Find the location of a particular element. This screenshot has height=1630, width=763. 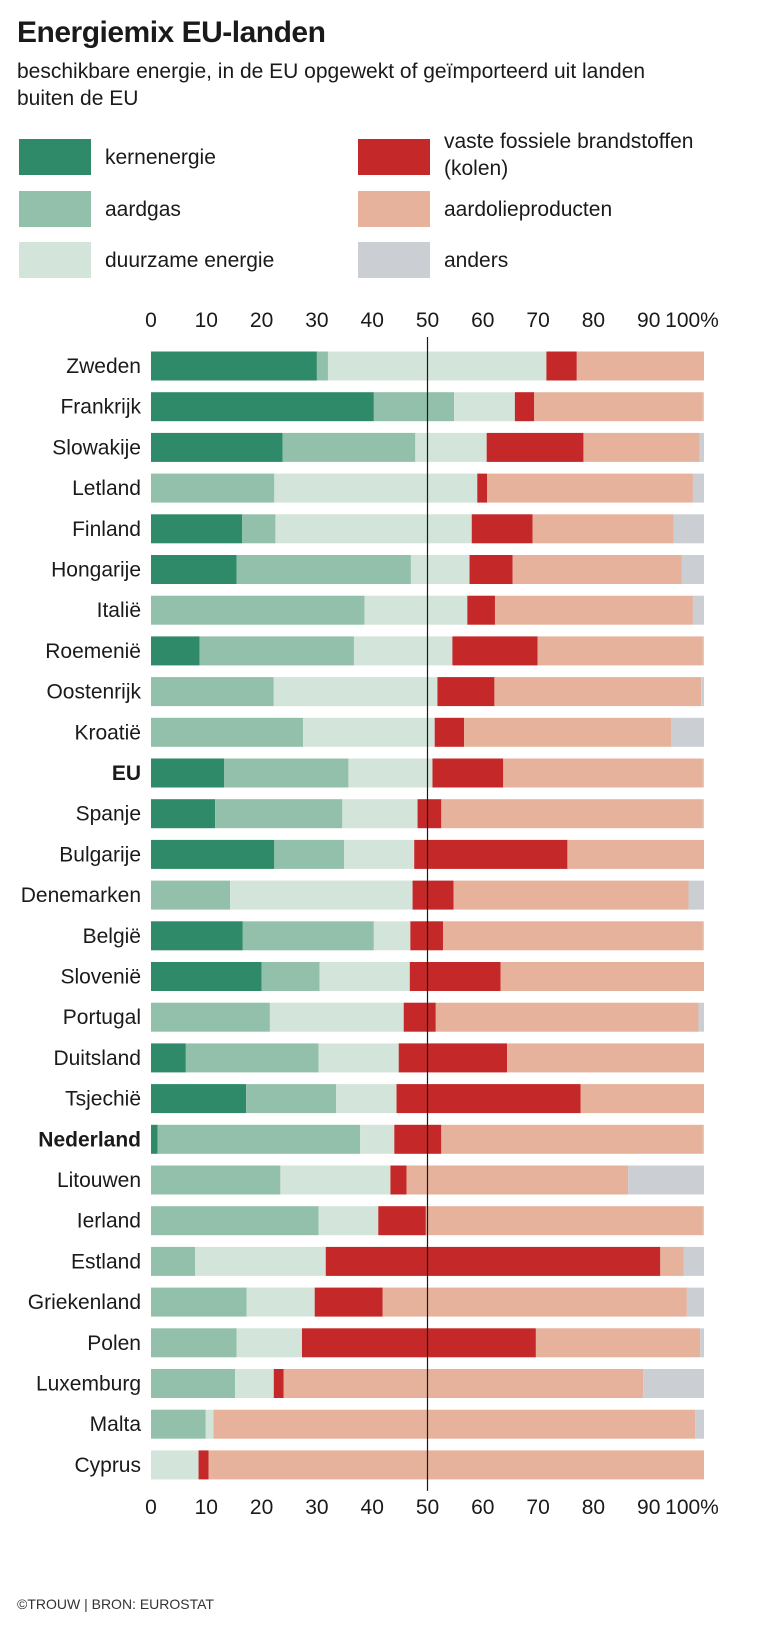

bar-segment-slowakije-kolen is located at coordinates (535, 447).